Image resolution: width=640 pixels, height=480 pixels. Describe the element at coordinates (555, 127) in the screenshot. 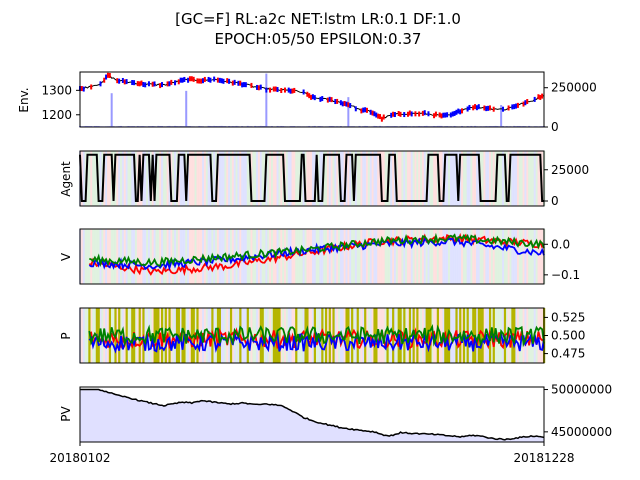

I see `env-twin-ytick-label: 0` at that location.